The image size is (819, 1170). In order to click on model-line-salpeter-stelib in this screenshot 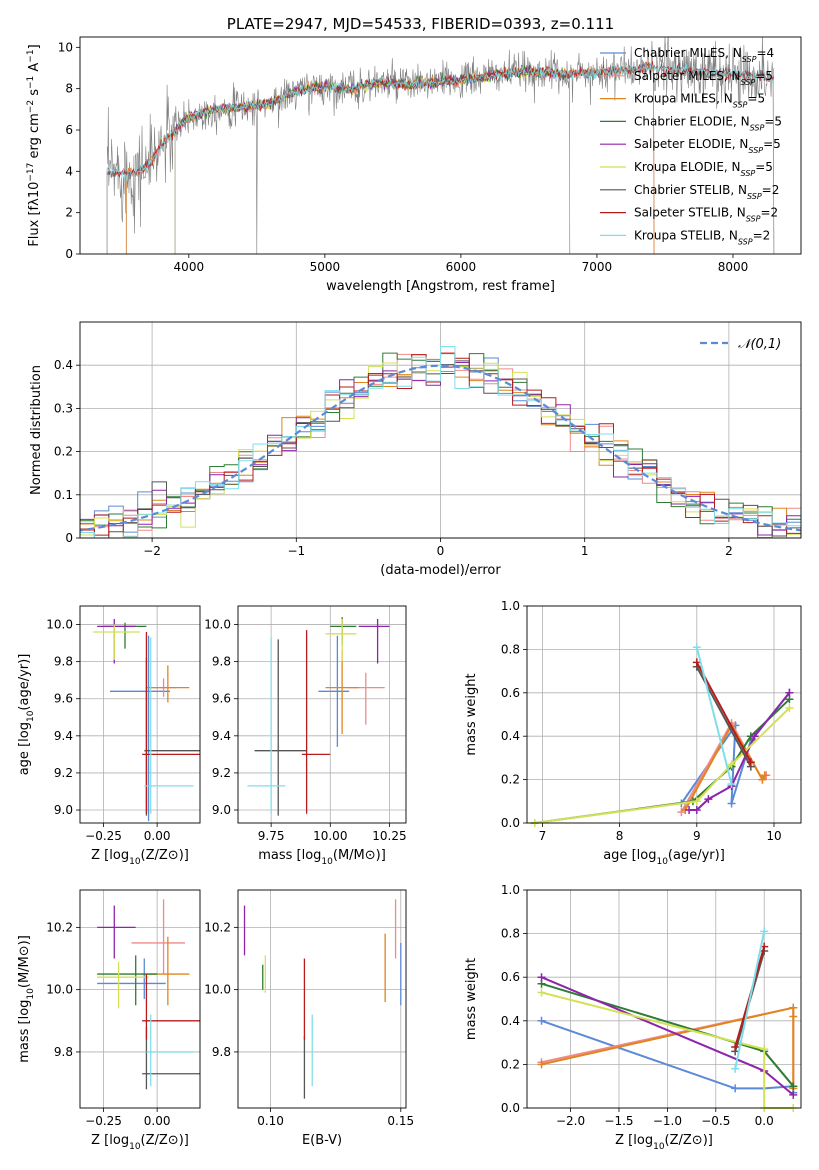, I will do `click(440, 157)`.